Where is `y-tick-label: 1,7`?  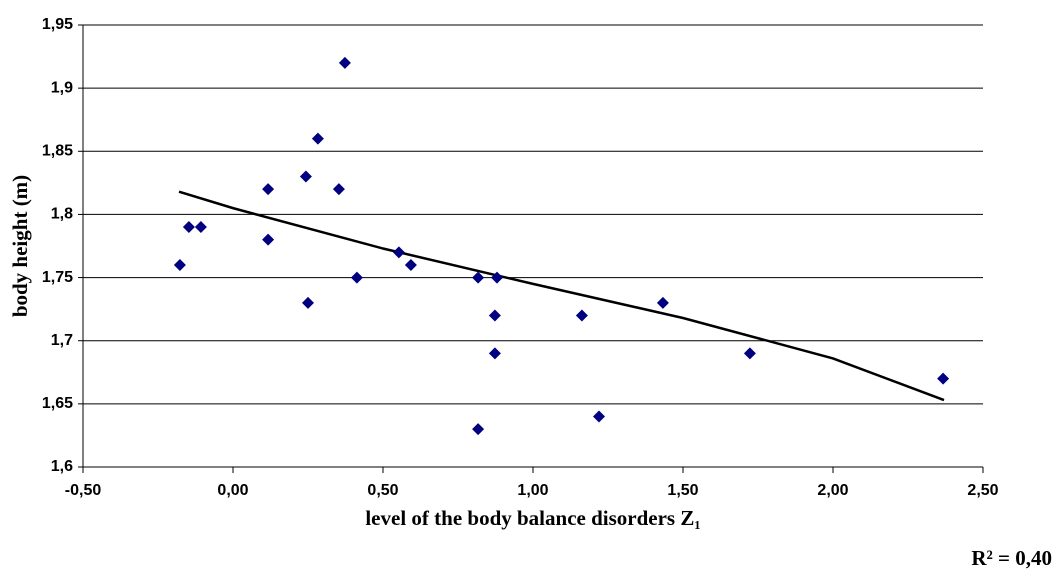 y-tick-label: 1,7 is located at coordinates (62, 340).